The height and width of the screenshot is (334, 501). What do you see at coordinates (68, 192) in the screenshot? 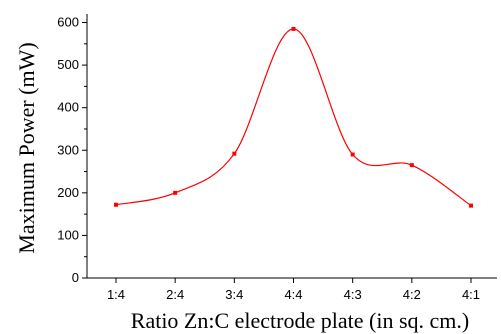
I see `y-tick-label: 200` at bounding box center [68, 192].